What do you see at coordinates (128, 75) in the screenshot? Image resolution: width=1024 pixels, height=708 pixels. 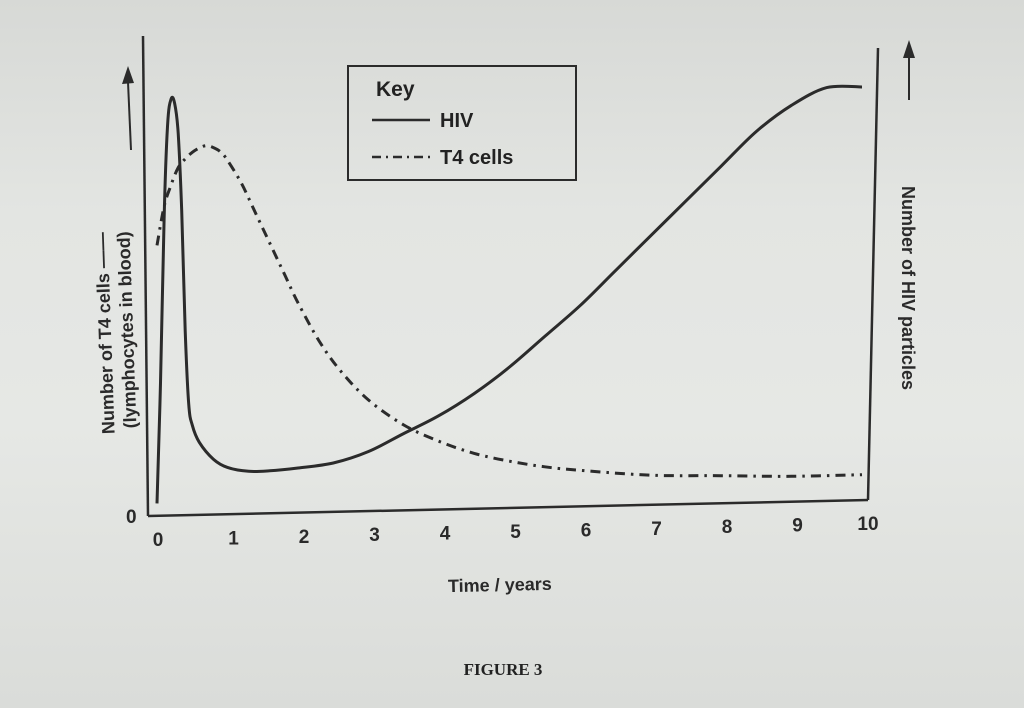 I see `left-arrowhead-icon` at bounding box center [128, 75].